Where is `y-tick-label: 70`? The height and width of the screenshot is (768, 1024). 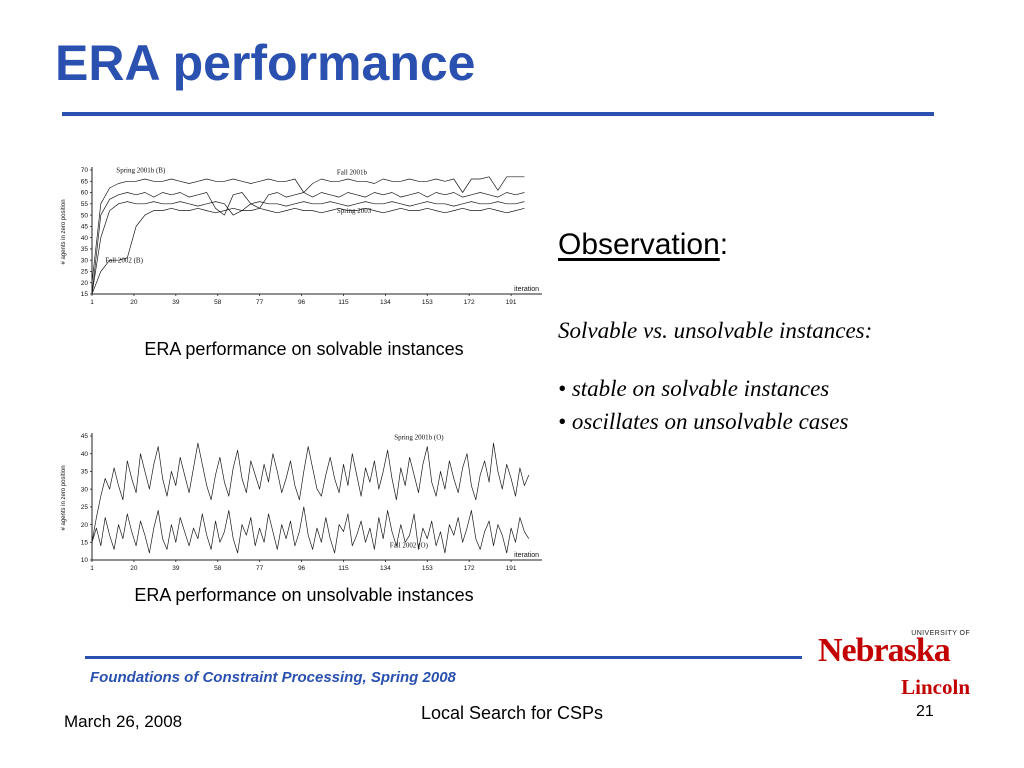
y-tick-label: 70 is located at coordinates (85, 170).